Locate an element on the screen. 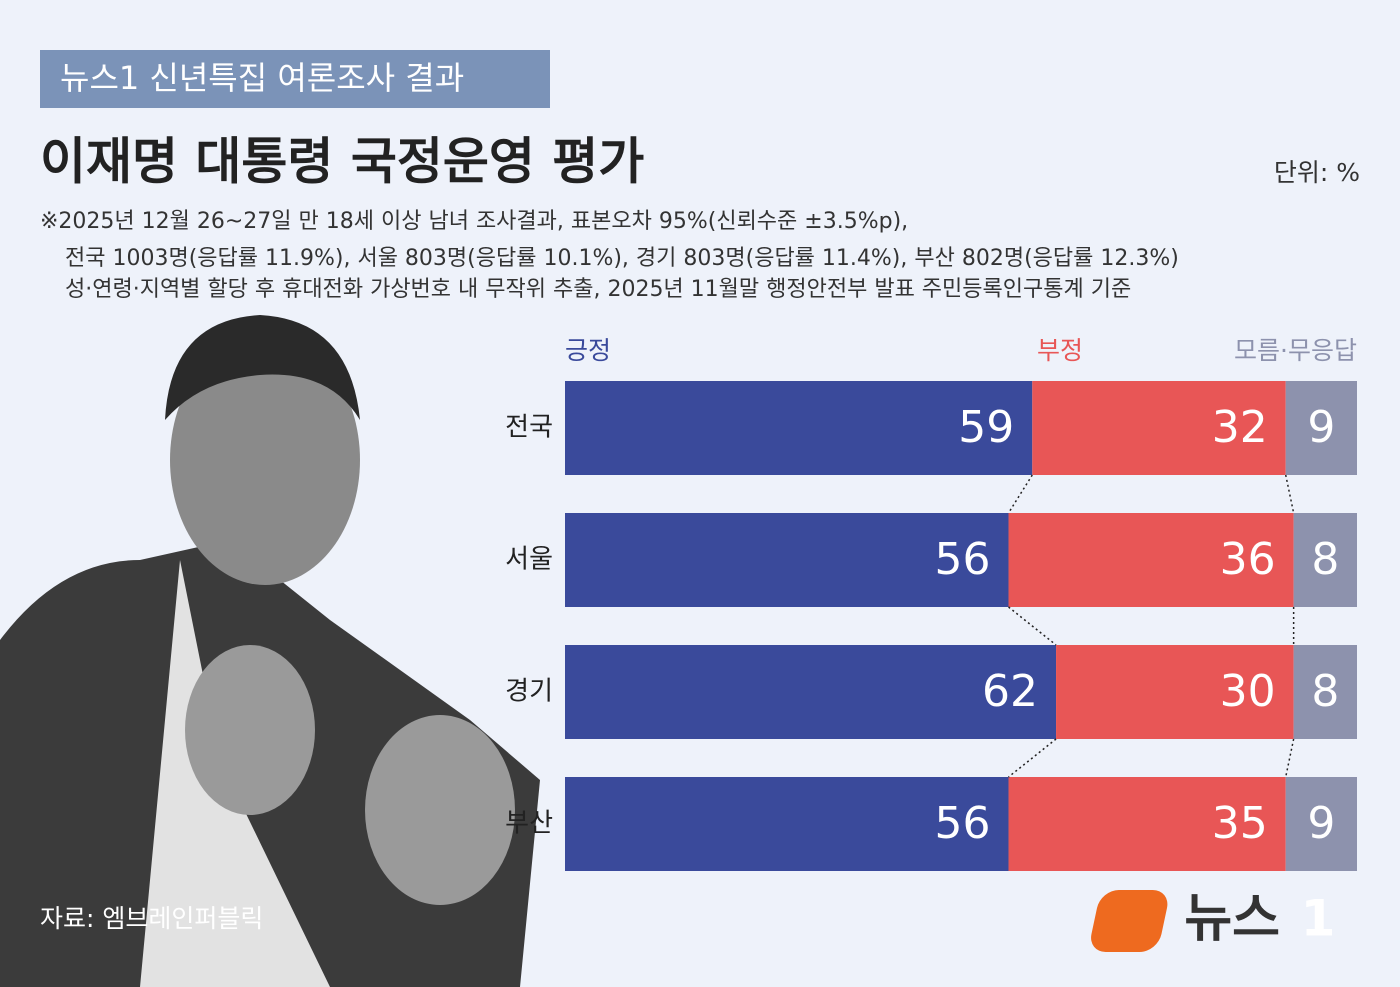 This screenshot has width=1400, height=987. unit: 단위: % is located at coordinates (1317, 172).